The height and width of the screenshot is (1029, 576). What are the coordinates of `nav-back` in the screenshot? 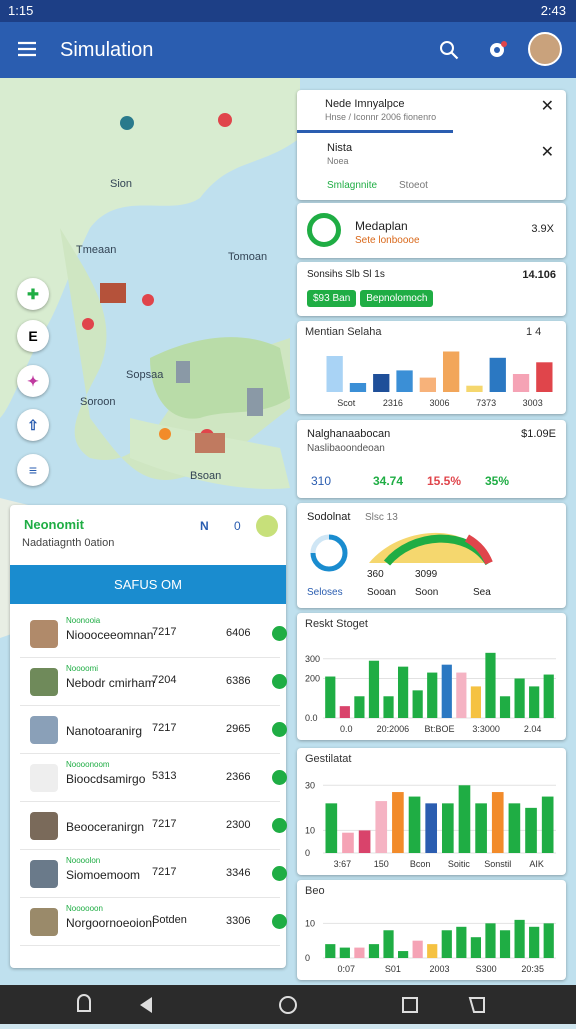 It's located at (146, 1005).